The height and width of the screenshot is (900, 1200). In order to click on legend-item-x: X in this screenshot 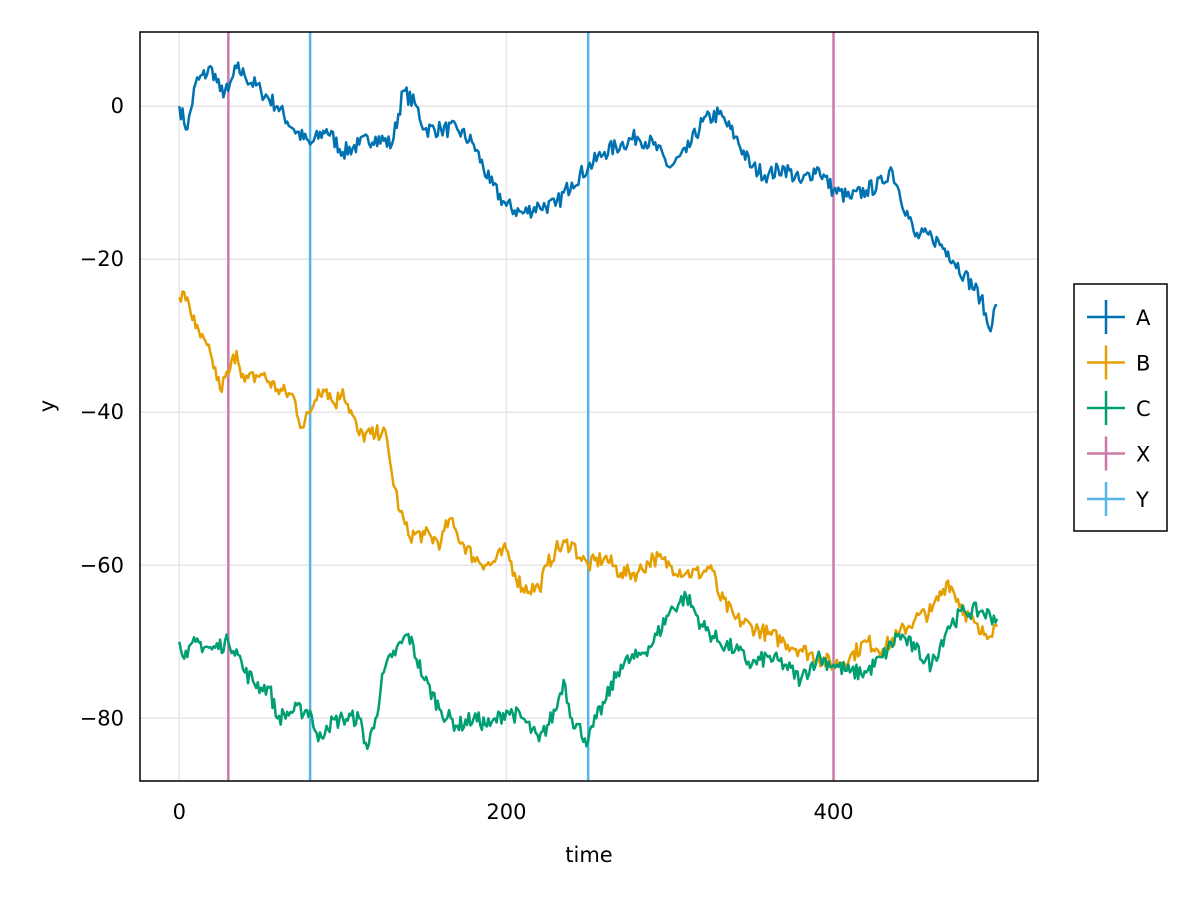, I will do `click(1118, 453)`.